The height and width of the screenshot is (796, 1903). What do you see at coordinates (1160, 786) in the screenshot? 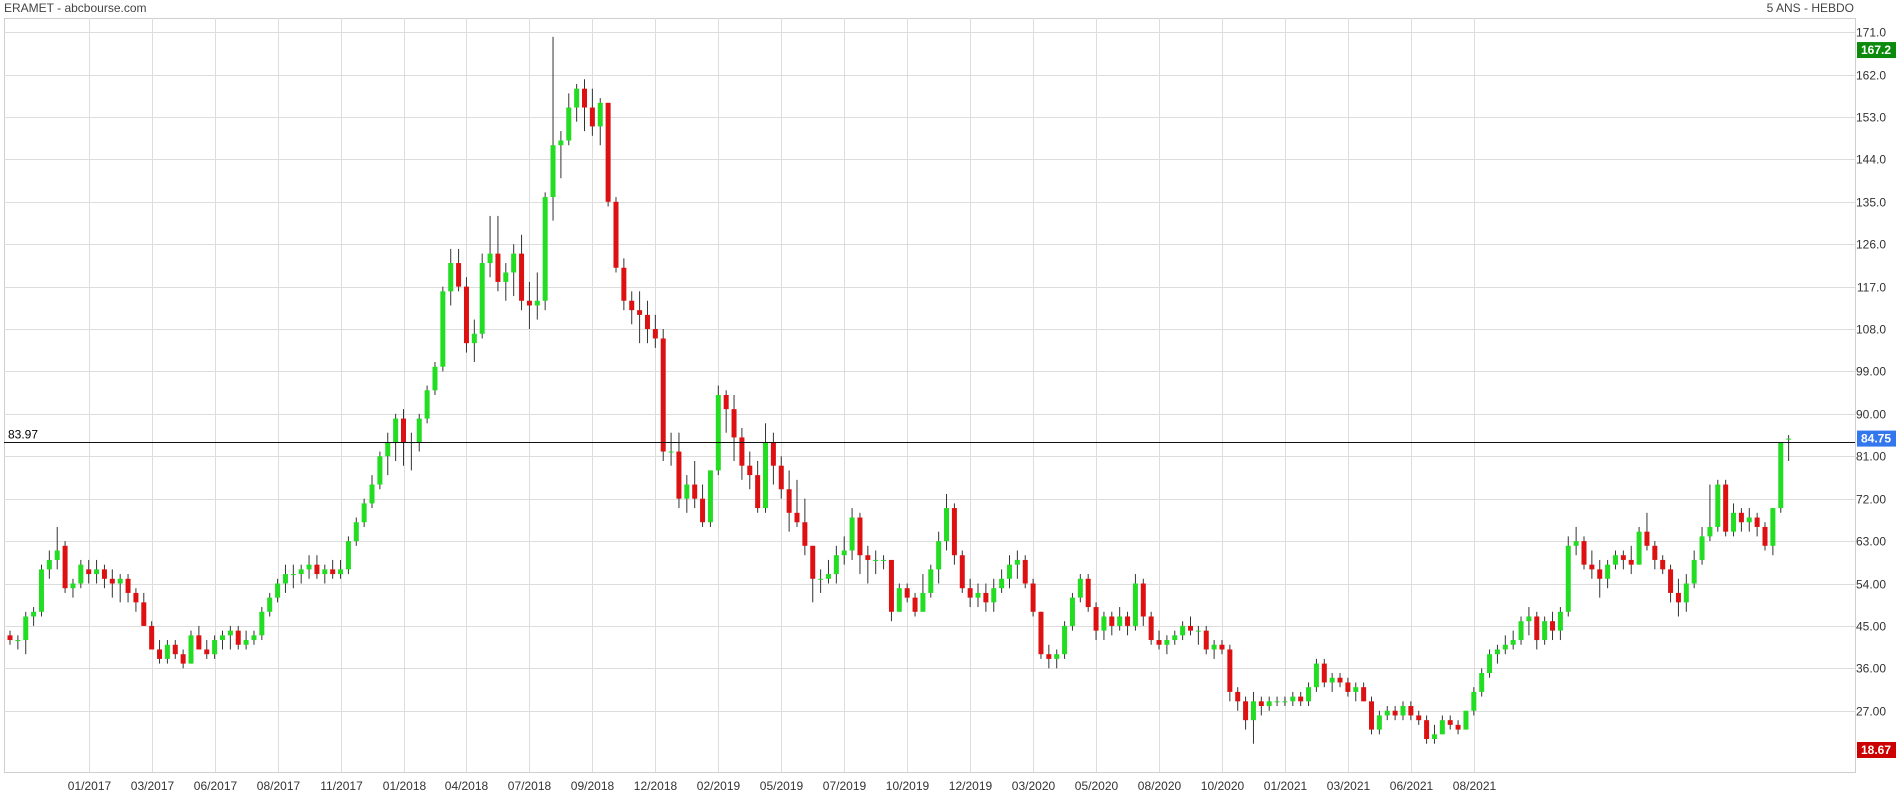
I see `x-tick-label: 08/2020` at bounding box center [1160, 786].